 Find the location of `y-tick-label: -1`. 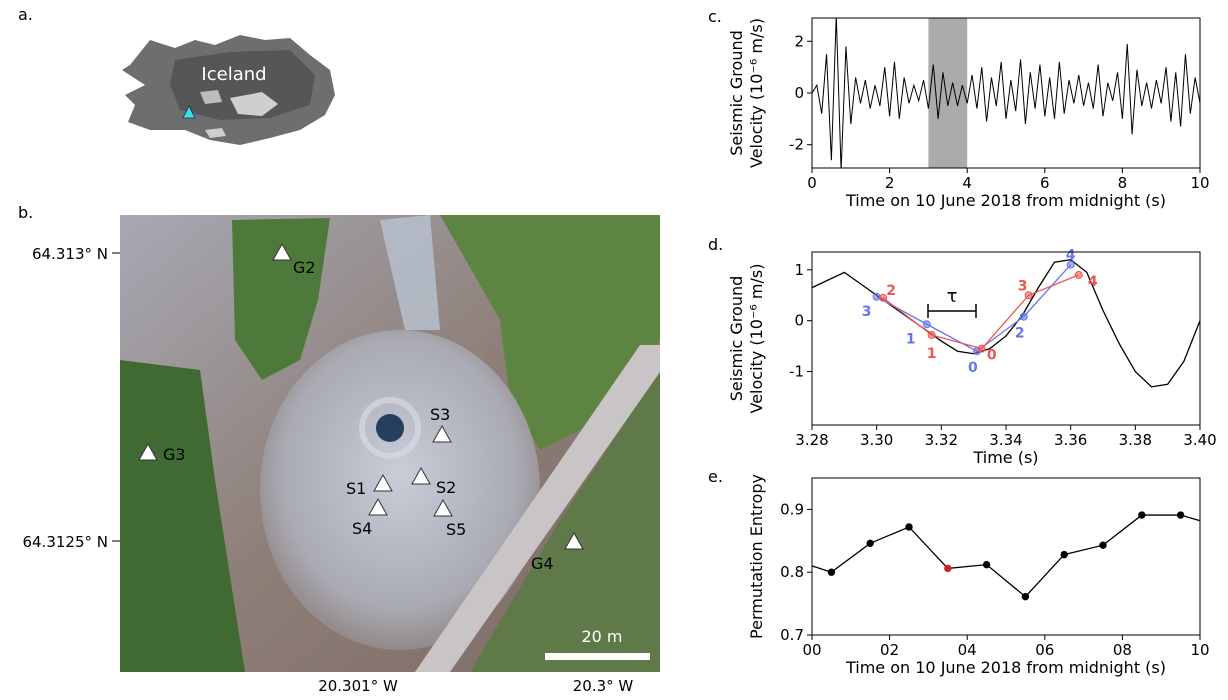

y-tick-label: -1 is located at coordinates (796, 372).